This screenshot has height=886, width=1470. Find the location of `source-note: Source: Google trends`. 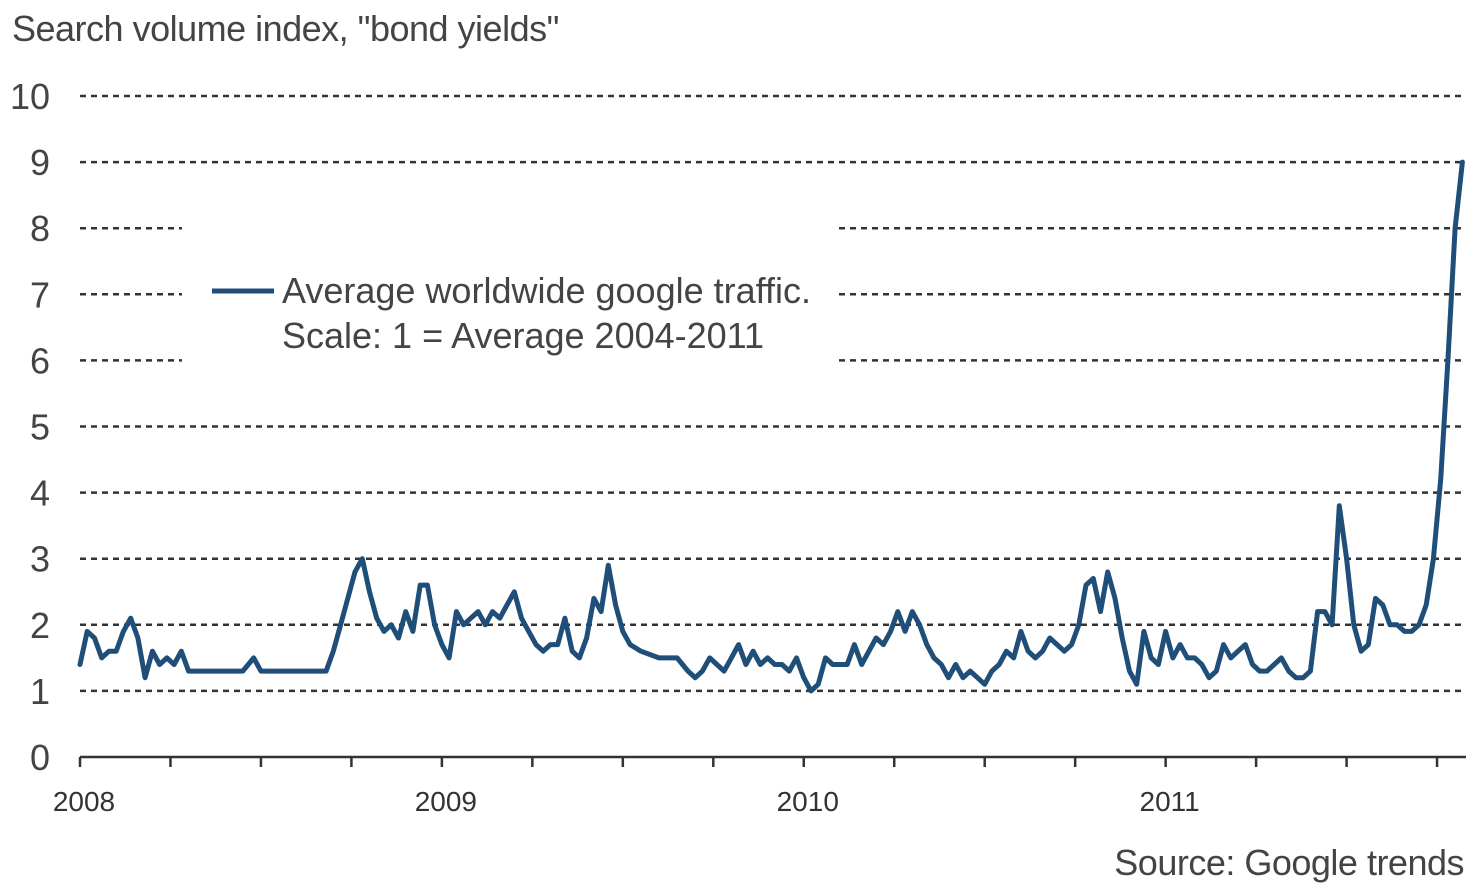

source-note: Source: Google trends is located at coordinates (1289, 862).